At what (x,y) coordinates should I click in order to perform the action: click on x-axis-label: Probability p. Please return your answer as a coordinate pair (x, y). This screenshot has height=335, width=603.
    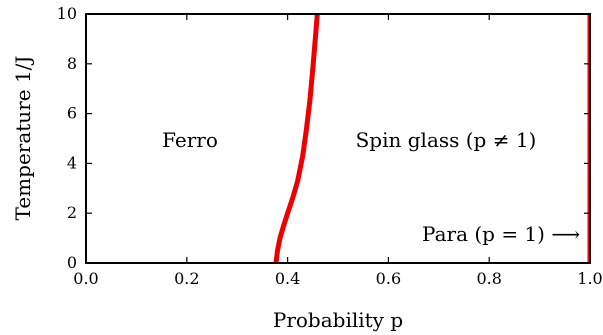
    Looking at the image, I should click on (338, 320).